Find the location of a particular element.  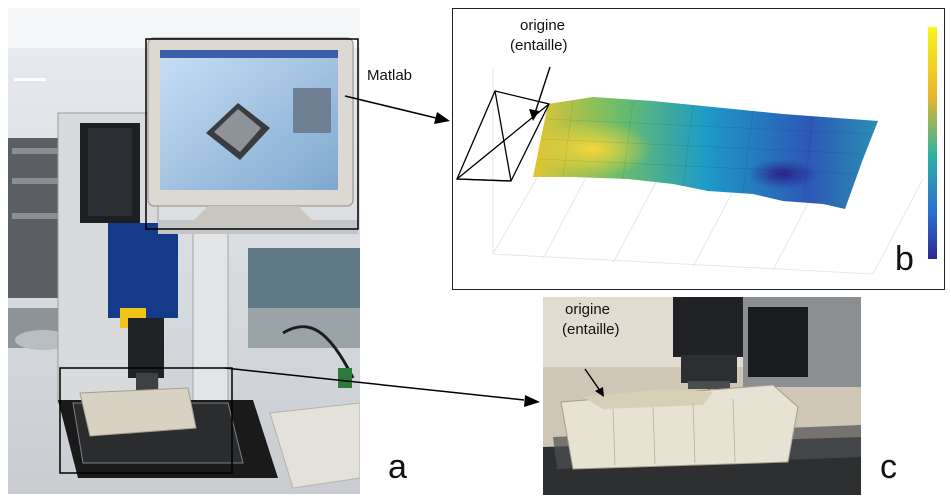

colorbar is located at coordinates (932, 143).